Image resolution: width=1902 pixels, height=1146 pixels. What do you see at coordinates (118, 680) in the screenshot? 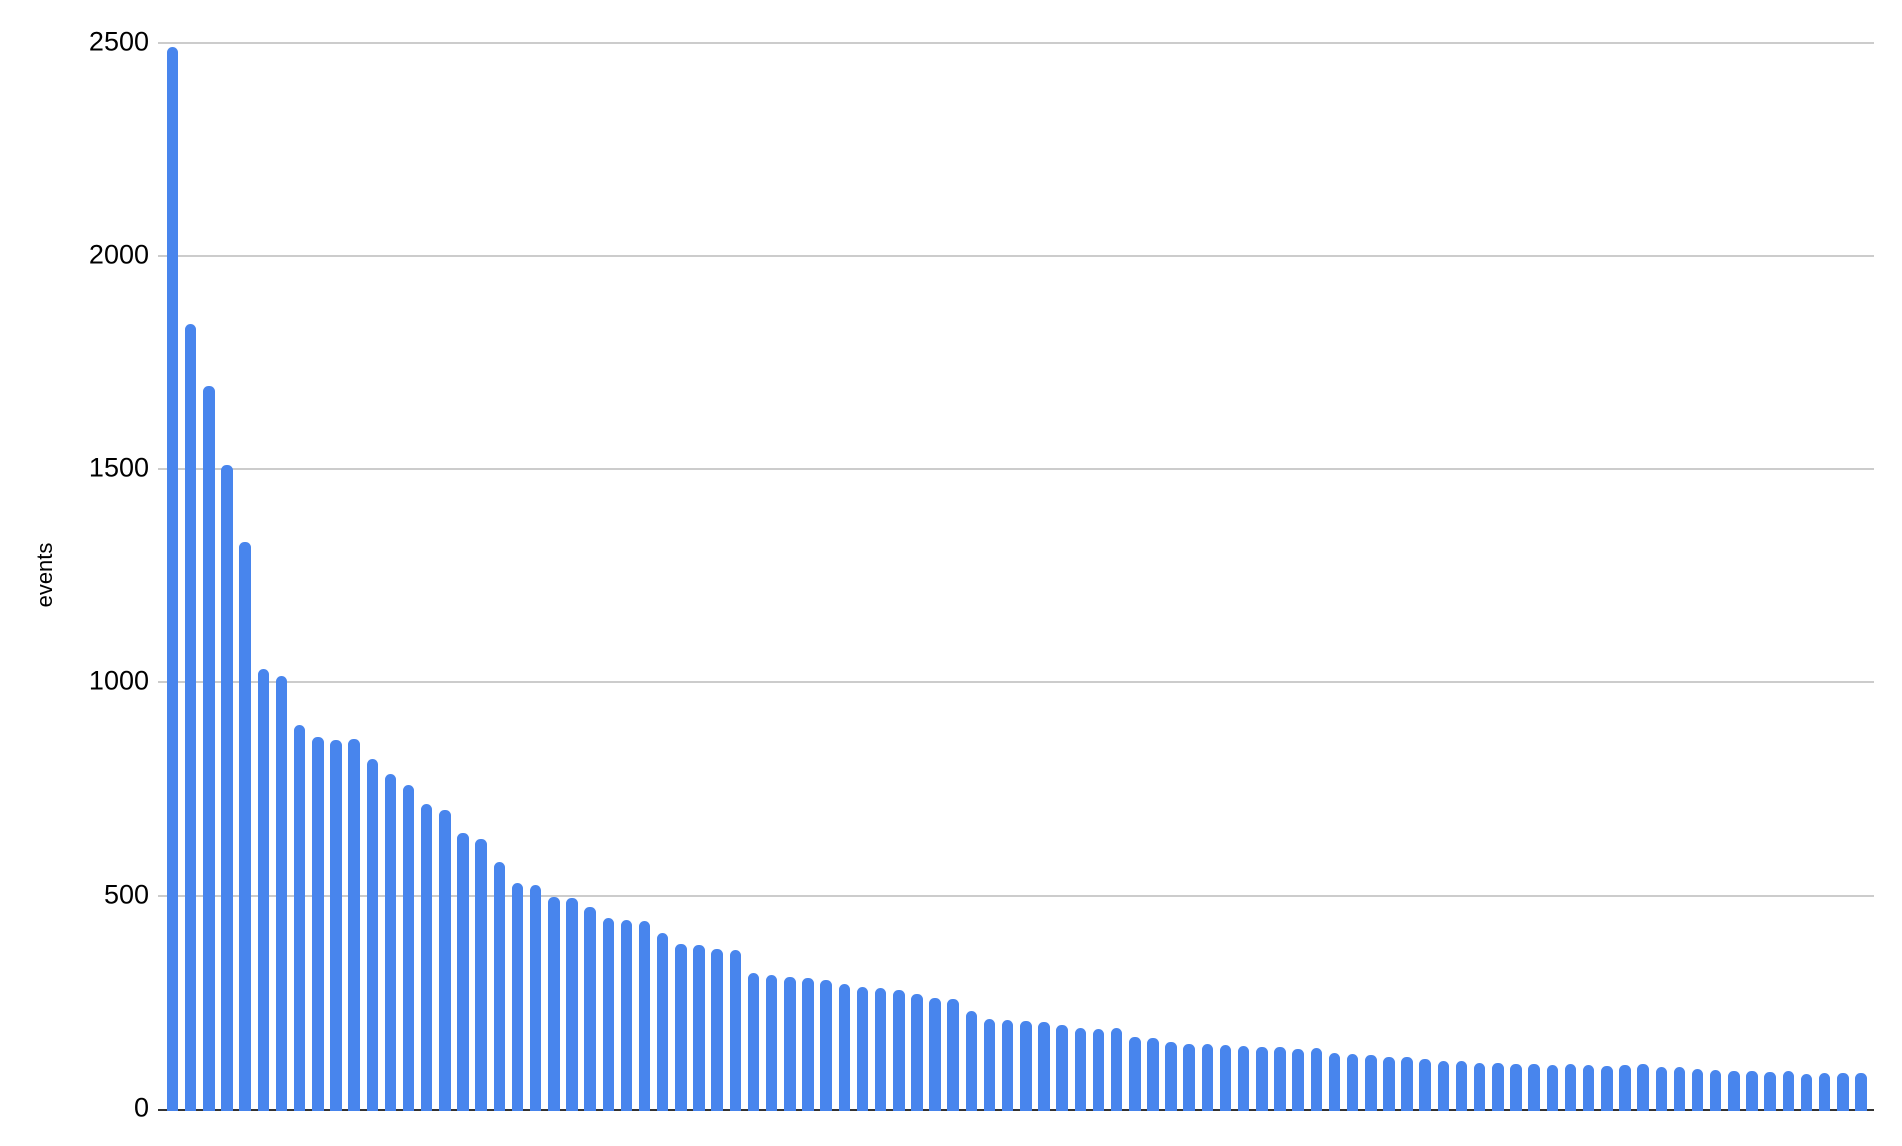
I see `y-tick-label: 1000` at bounding box center [118, 680].